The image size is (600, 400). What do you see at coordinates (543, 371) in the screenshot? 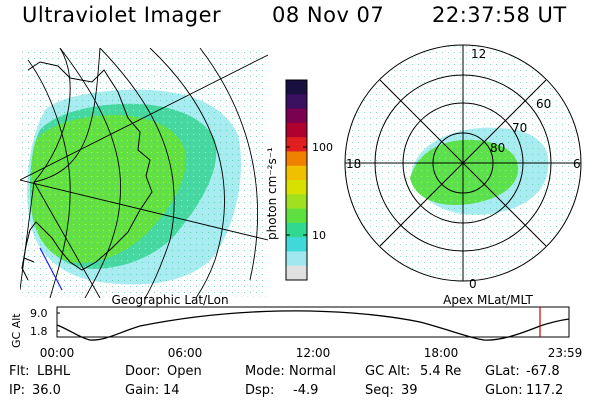
I see `info-glat-value: -67.8` at bounding box center [543, 371].